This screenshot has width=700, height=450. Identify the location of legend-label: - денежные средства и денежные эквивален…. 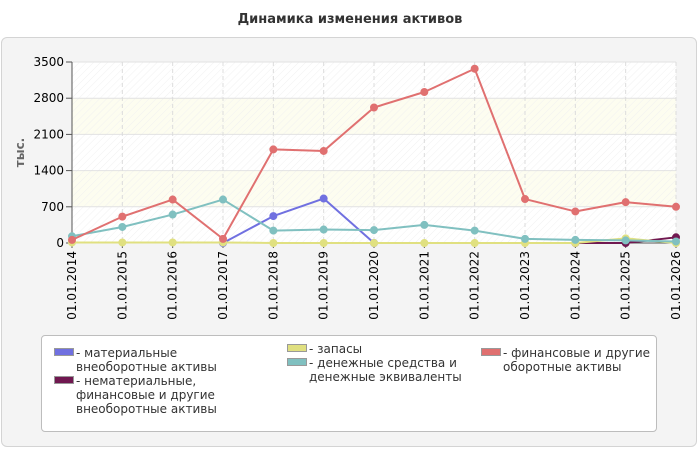
(385, 370).